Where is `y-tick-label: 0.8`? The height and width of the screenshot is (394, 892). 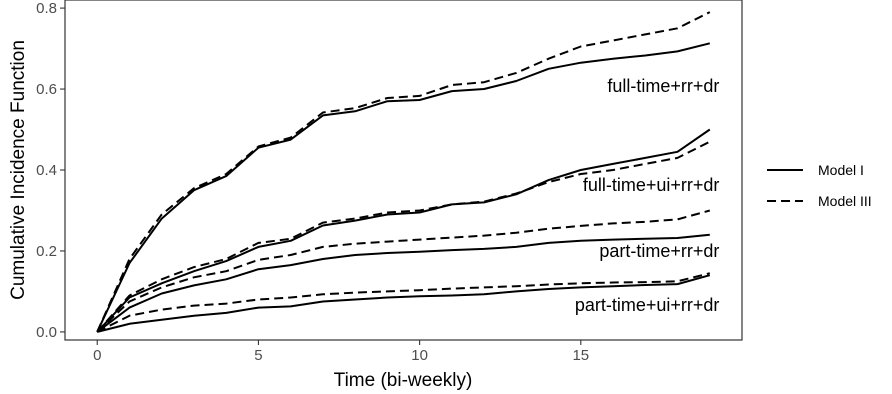 y-tick-label: 0.8 is located at coordinates (46, 8).